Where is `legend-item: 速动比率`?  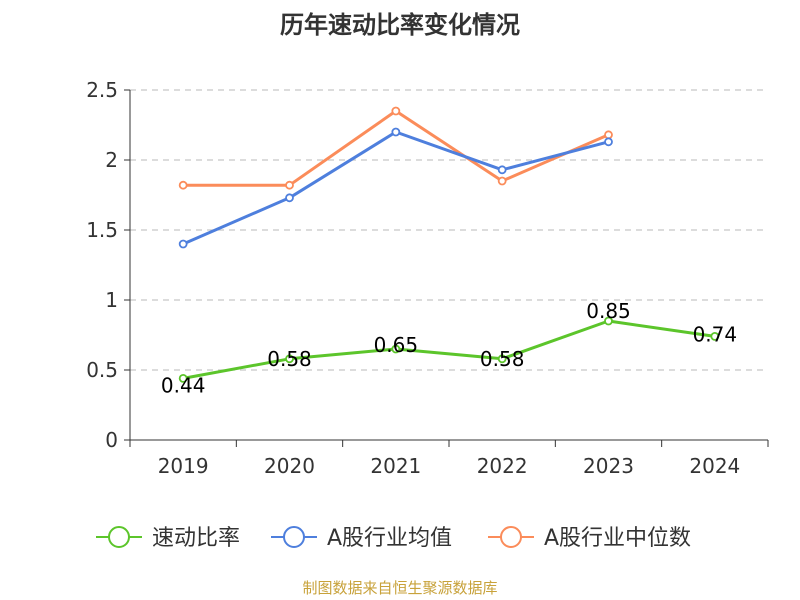
legend-item: 速动比率 is located at coordinates (168, 538).